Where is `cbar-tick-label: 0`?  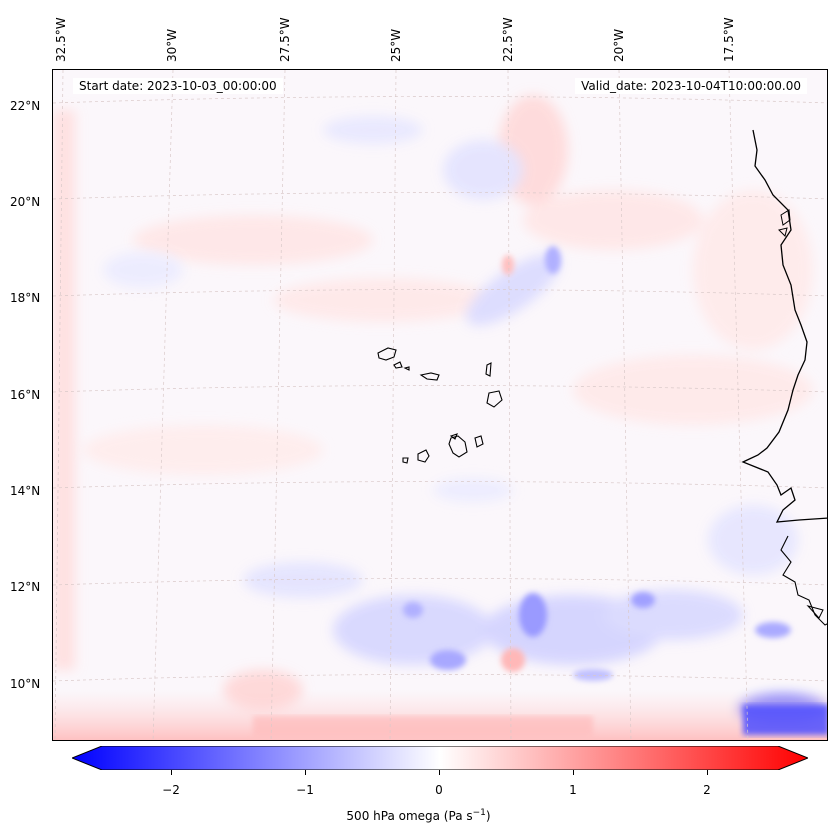 cbar-tick-label: 0 is located at coordinates (439, 790).